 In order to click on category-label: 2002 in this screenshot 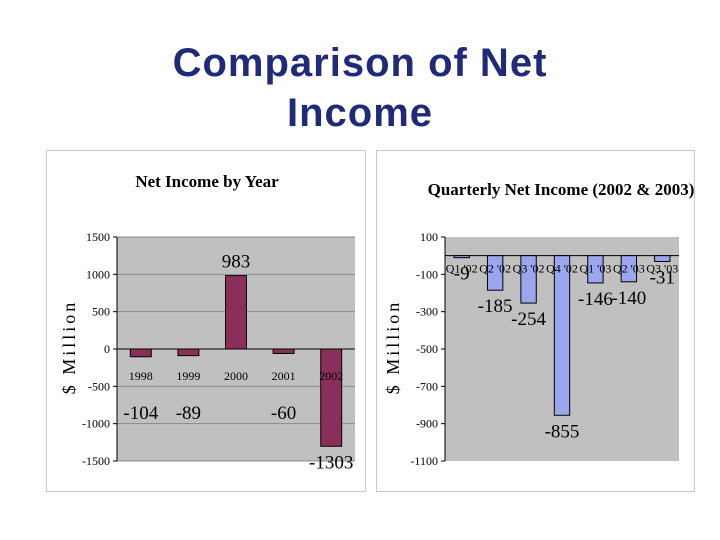, I will do `click(331, 376)`.